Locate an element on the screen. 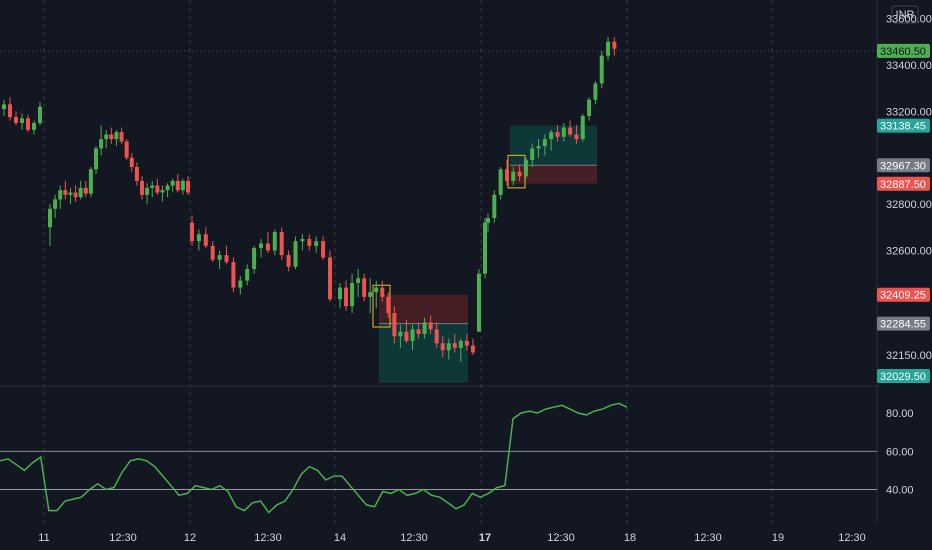 The width and height of the screenshot is (932, 550). price-tag-label: 32029.50 is located at coordinates (903, 377).